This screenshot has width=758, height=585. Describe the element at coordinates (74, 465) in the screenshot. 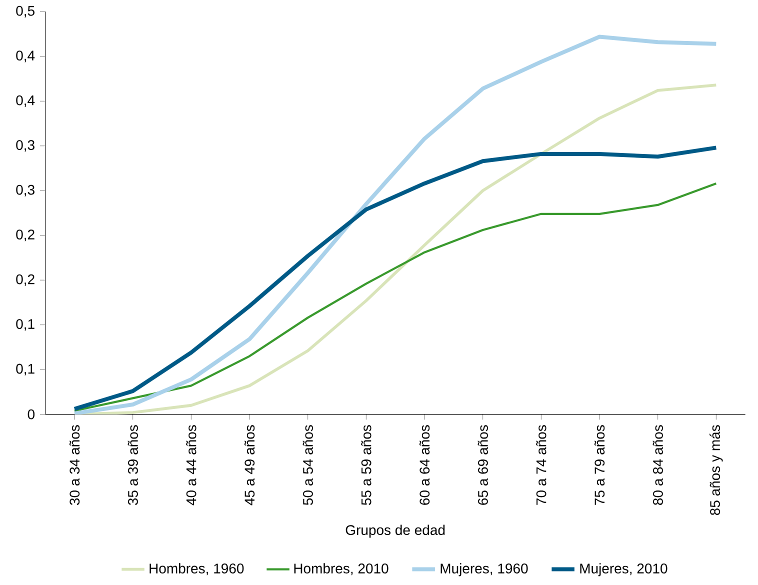

I see `x-tick-label: 30 a 34 años` at that location.